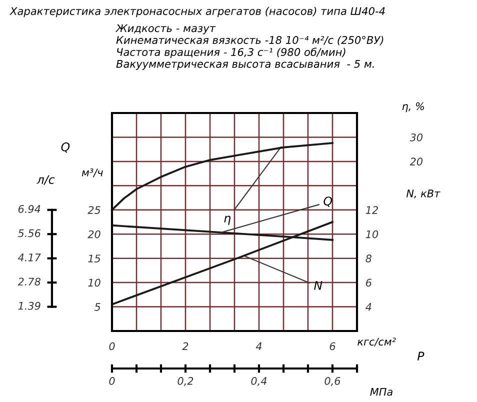  Describe the element at coordinates (328, 201) in the screenshot. I see `annotation: Q` at that location.